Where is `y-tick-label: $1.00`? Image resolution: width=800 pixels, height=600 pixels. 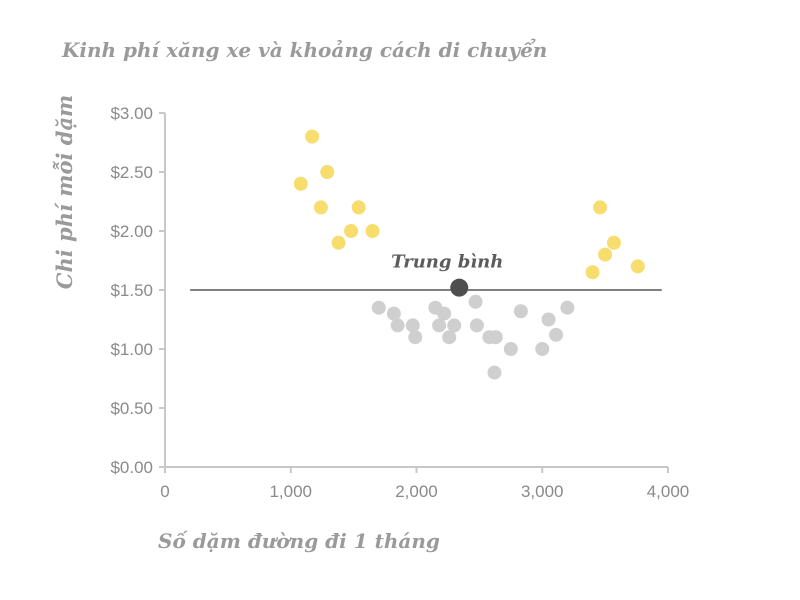 y-tick-label: $1.00 is located at coordinates (131, 349).